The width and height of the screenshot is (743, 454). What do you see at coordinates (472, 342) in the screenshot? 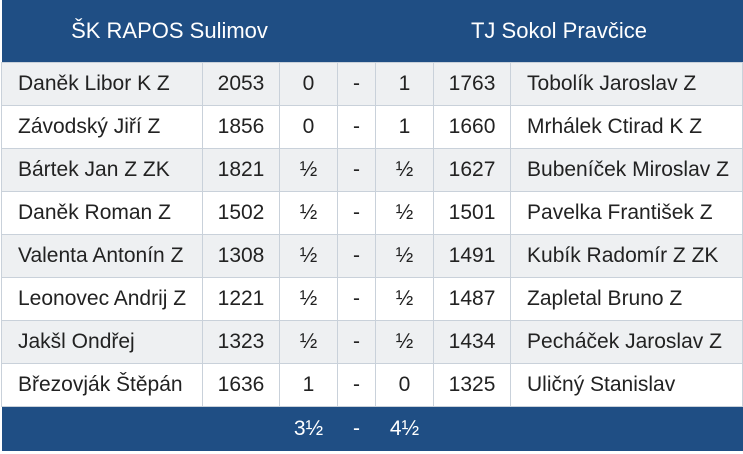
I see `away-elo: 1434` at bounding box center [472, 342].